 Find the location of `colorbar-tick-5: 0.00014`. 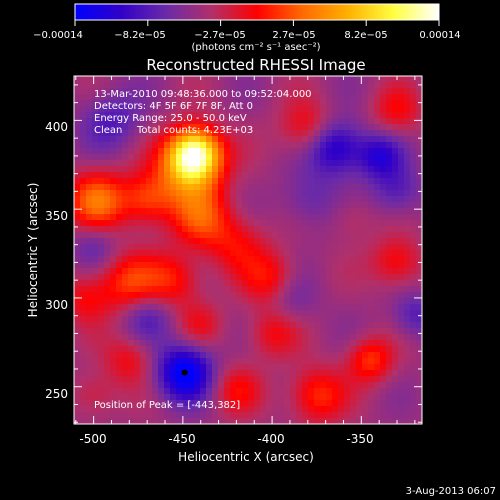

colorbar-tick-5: 0.00014 is located at coordinates (439, 35).